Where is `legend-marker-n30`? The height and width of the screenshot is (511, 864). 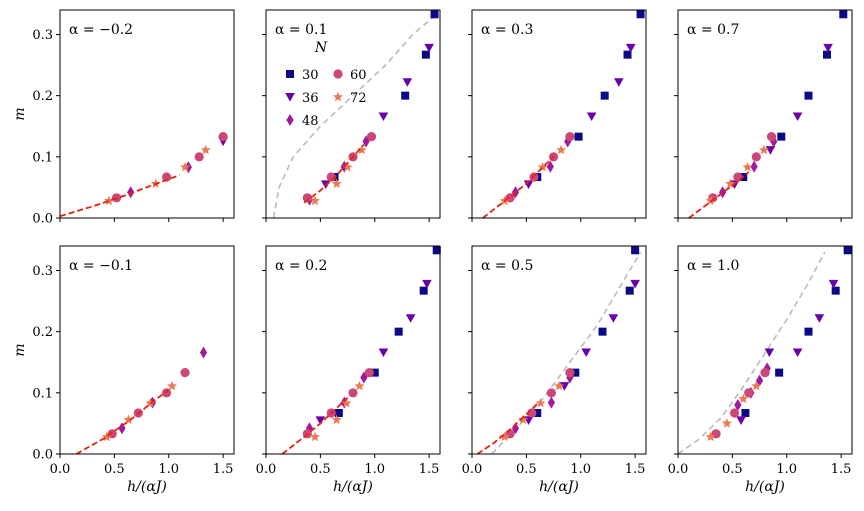
legend-marker-n30 is located at coordinates (290, 74).